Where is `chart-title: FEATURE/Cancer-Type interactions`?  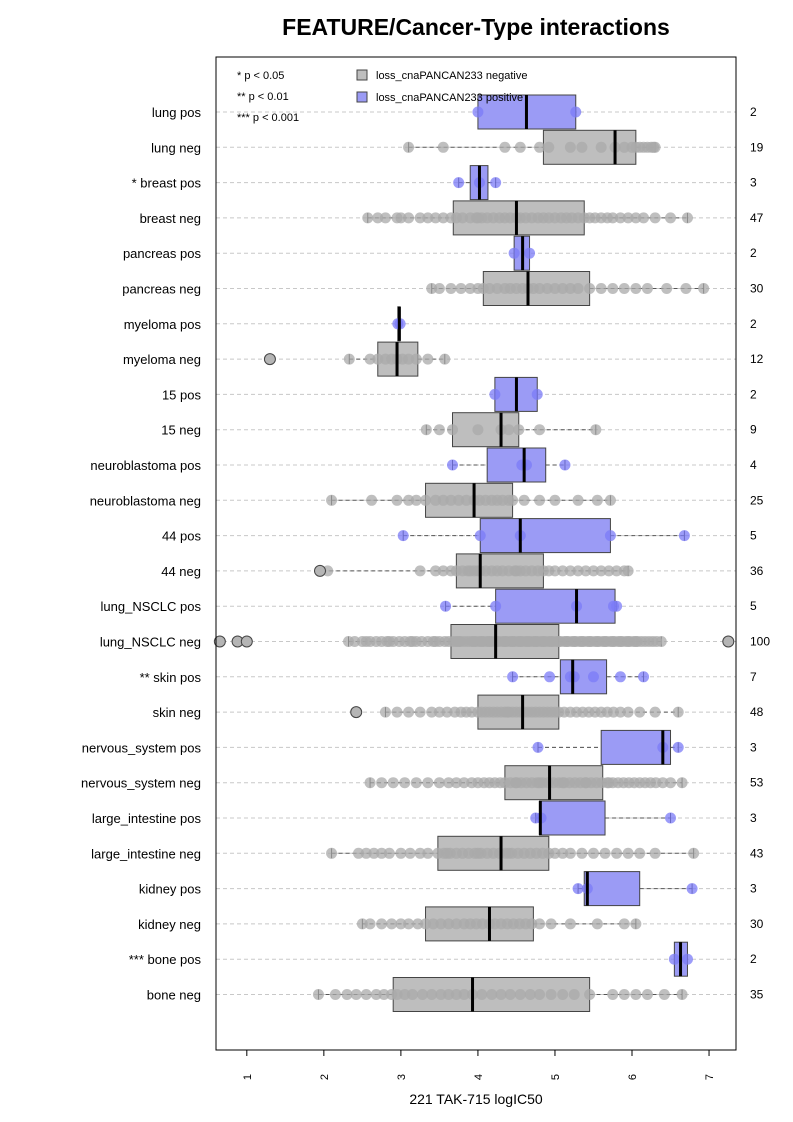 chart-title: FEATURE/Cancer-Type interactions is located at coordinates (476, 27).